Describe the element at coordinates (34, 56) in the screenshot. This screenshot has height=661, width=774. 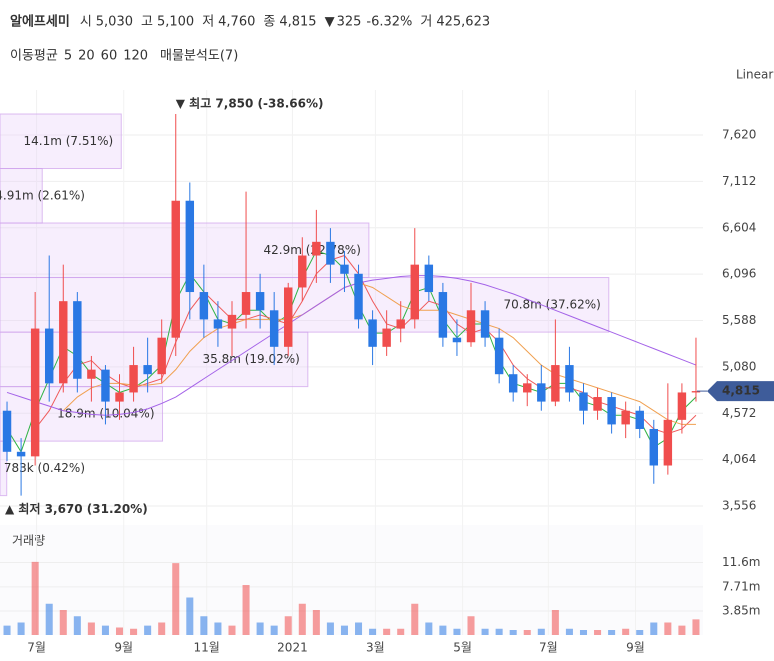
I see `ma-title: 이동평균` at that location.